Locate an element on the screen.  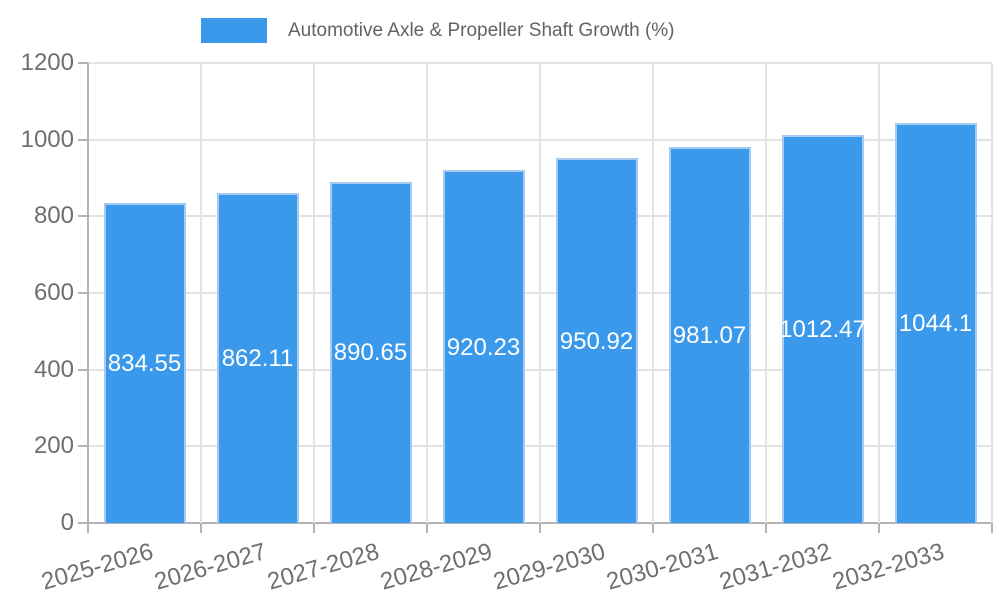
bar-value-label: 862.11 is located at coordinates (257, 358).